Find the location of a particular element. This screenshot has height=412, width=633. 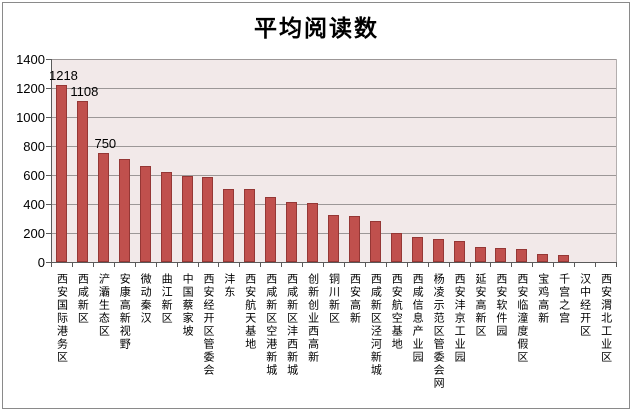

bar-西安临潼度假区 is located at coordinates (522, 255).